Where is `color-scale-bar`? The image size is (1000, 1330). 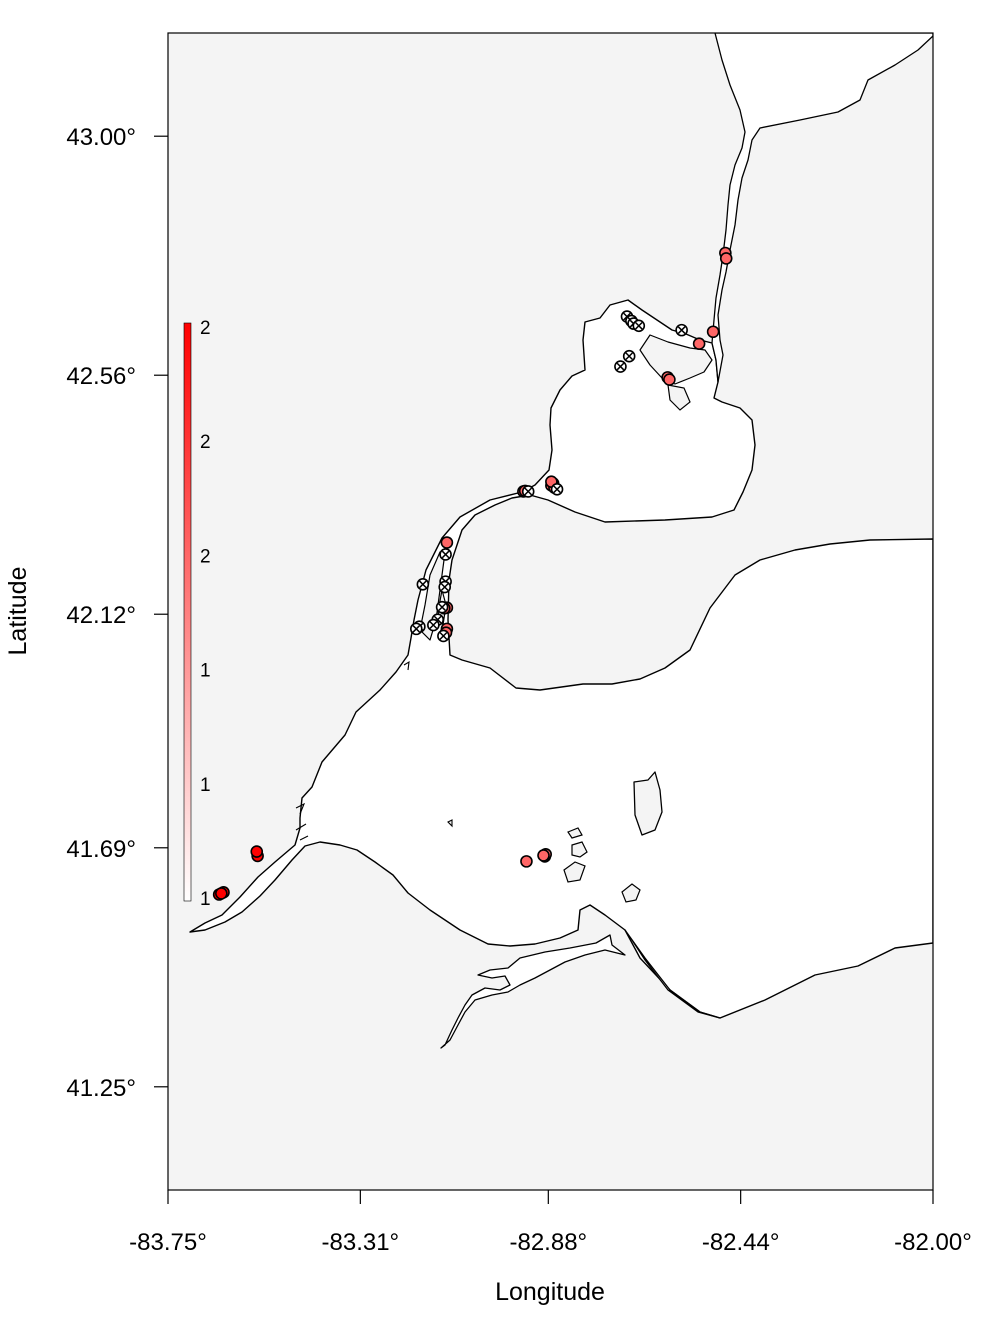
color-scale-bar is located at coordinates (187, 612).